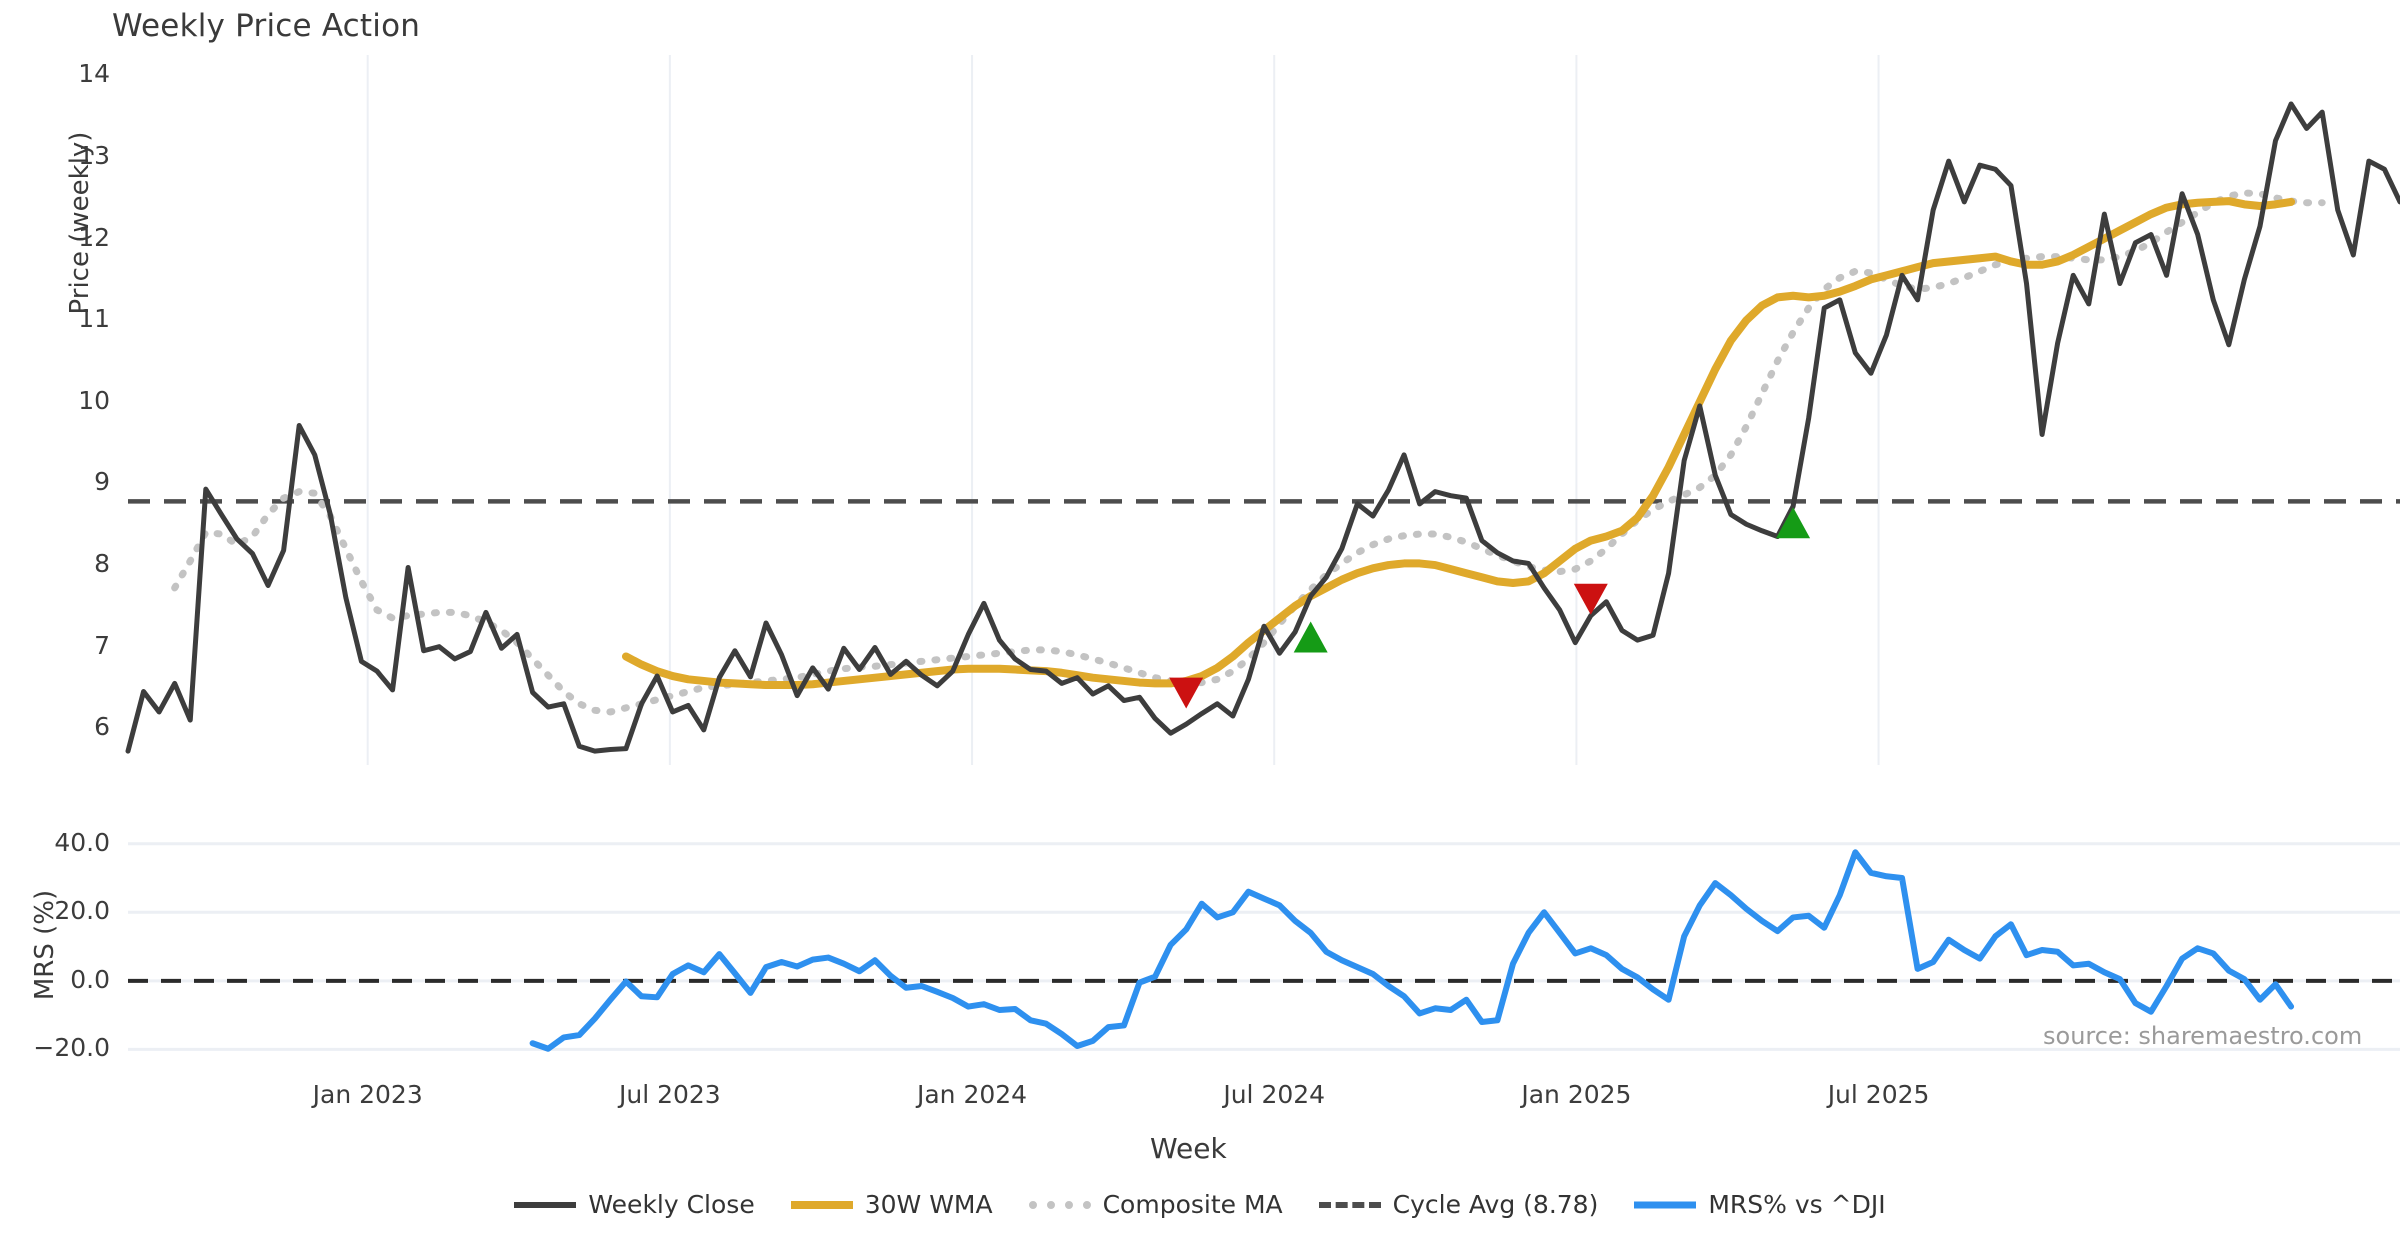  What do you see at coordinates (545, 1205) in the screenshot?
I see `legend-swatch-solid-dark-icon` at bounding box center [545, 1205].